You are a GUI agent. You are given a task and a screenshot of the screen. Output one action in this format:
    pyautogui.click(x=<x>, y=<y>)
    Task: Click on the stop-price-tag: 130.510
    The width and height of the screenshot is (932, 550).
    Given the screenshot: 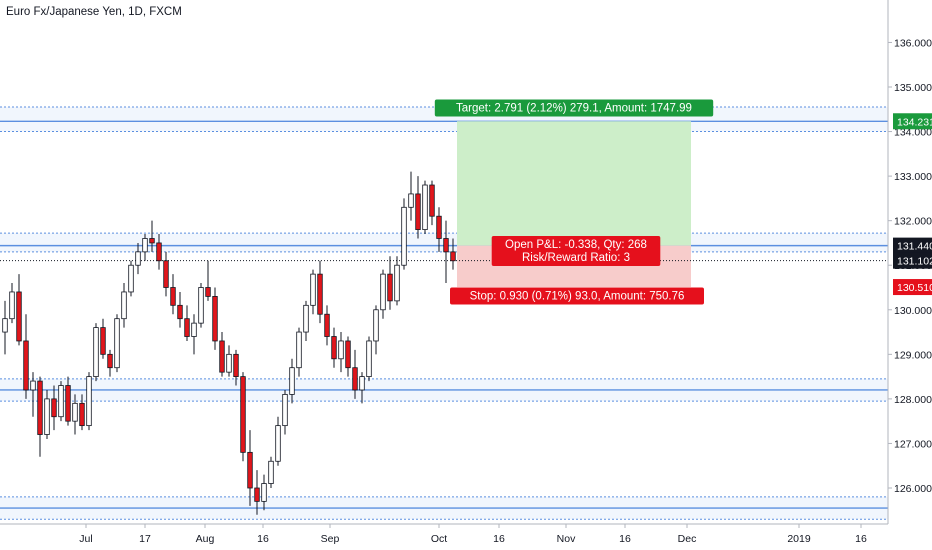 What is the action you would take?
    pyautogui.click(x=912, y=287)
    